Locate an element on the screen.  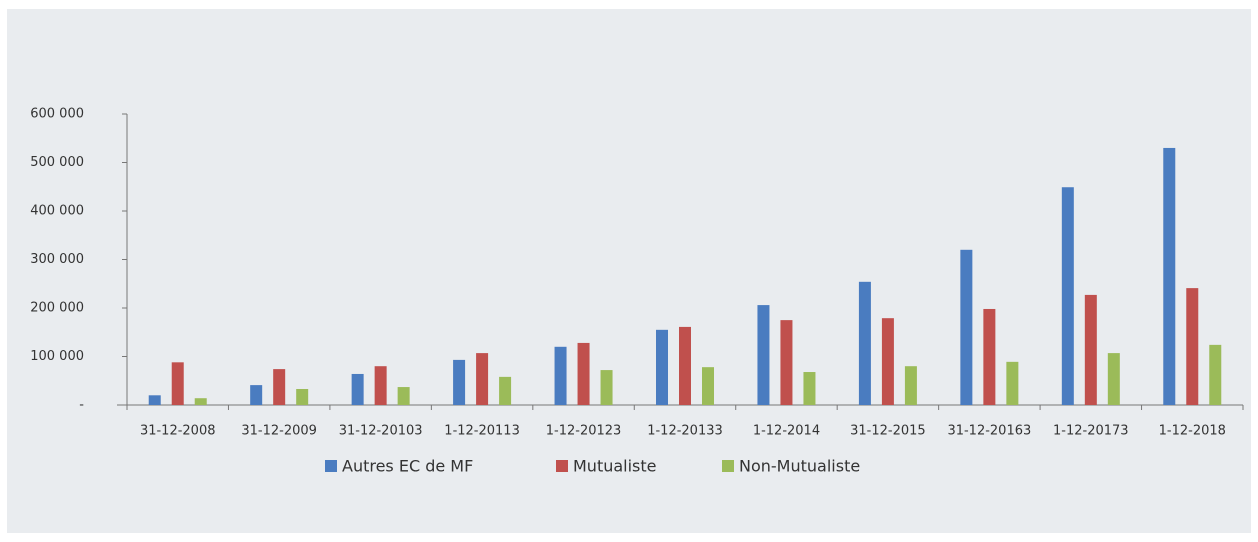
x-tick-label: 1-12-20133 is located at coordinates (685, 431).